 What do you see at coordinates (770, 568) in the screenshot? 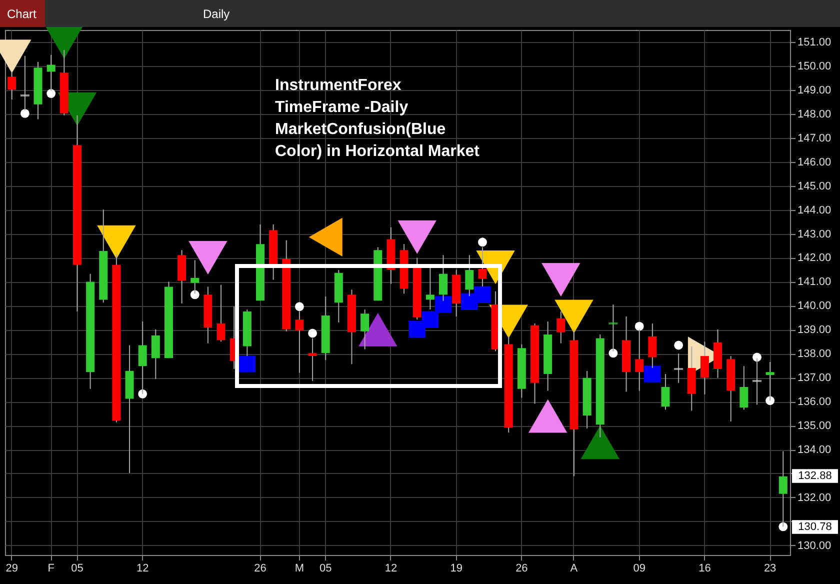
I see `x-tick-label: 23` at bounding box center [770, 568].